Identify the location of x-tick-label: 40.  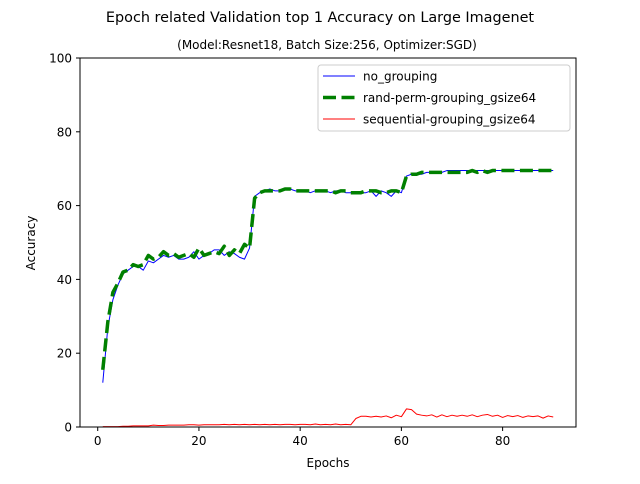
(300, 441).